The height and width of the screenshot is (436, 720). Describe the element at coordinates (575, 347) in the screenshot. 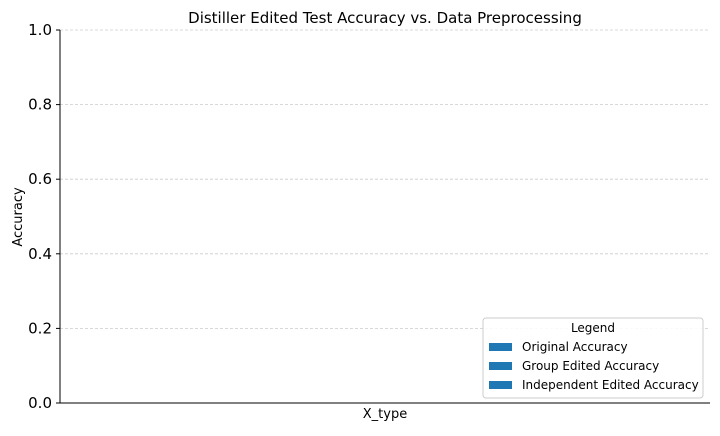

I see `legend-label: Original Accuracy` at that location.